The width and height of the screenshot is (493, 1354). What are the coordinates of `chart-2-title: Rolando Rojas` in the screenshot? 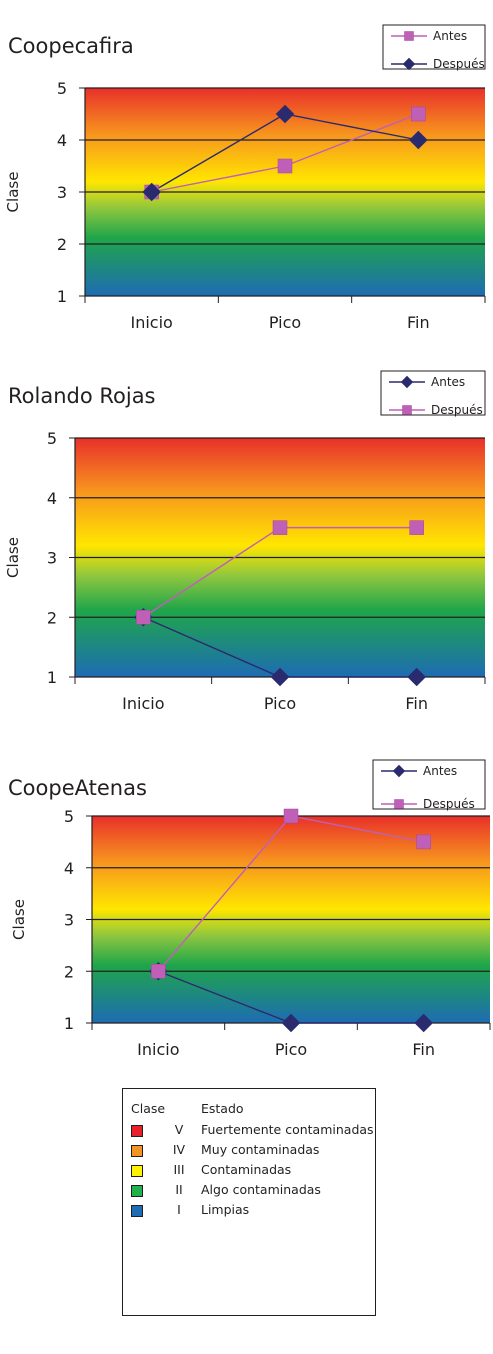 It's located at (82, 396).